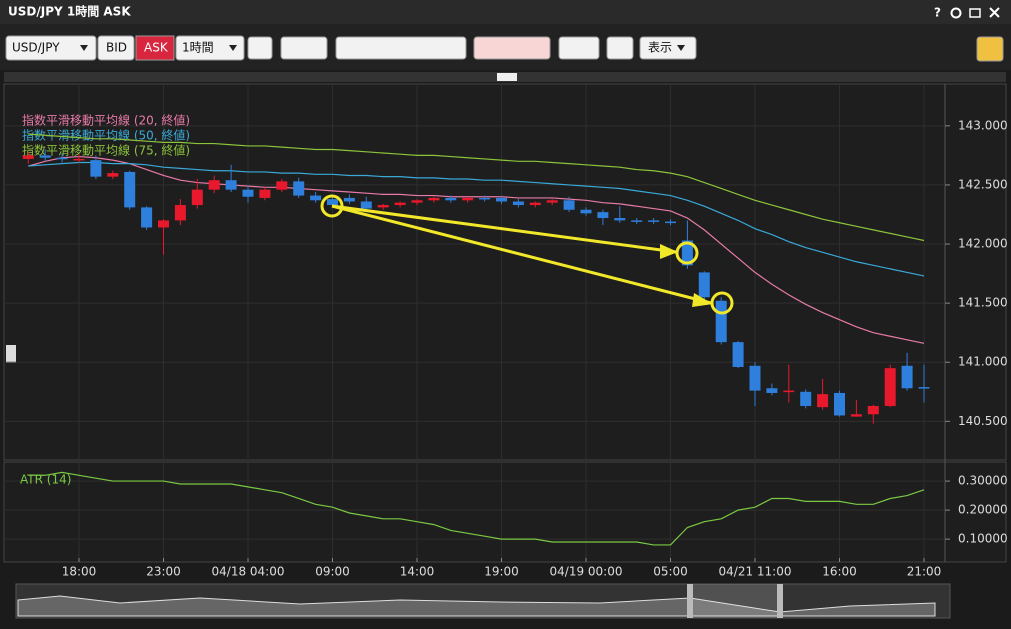 The height and width of the screenshot is (629, 1011). What do you see at coordinates (983, 539) in the screenshot?
I see `y-tick-label: 0.10000` at bounding box center [983, 539].